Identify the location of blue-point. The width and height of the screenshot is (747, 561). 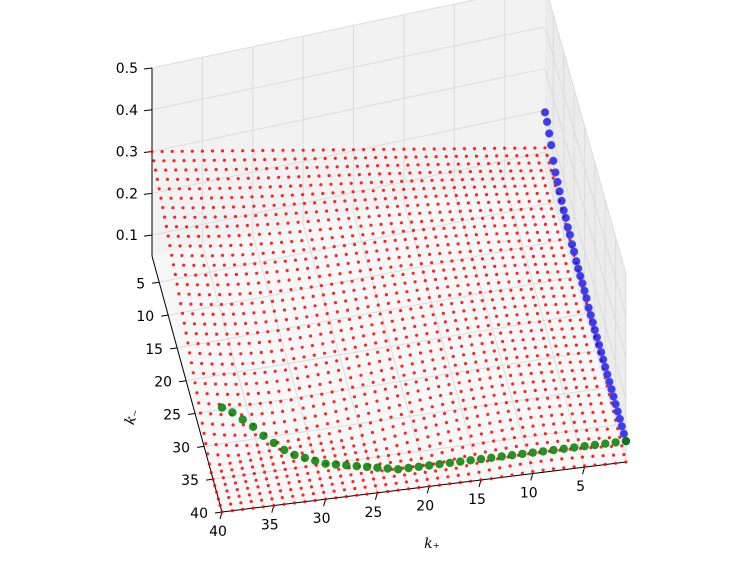
(617, 411).